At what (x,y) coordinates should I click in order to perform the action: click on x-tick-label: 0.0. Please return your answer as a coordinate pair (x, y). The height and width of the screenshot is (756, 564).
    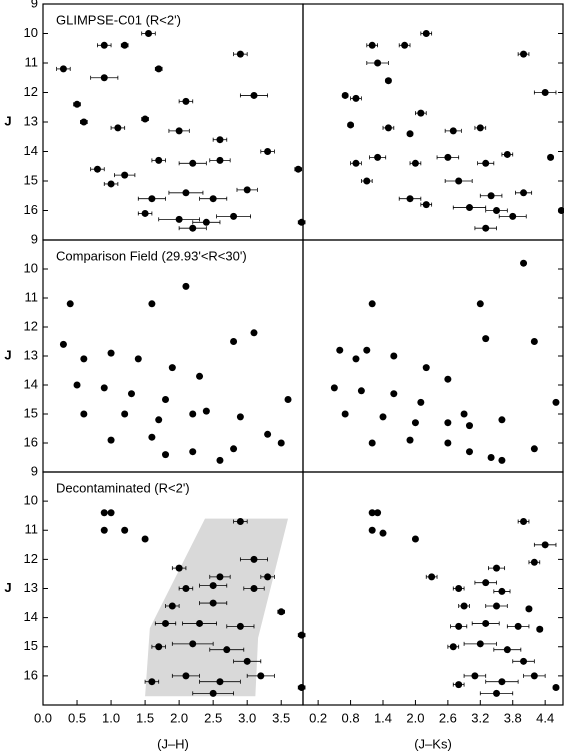
    Looking at the image, I should click on (43, 717).